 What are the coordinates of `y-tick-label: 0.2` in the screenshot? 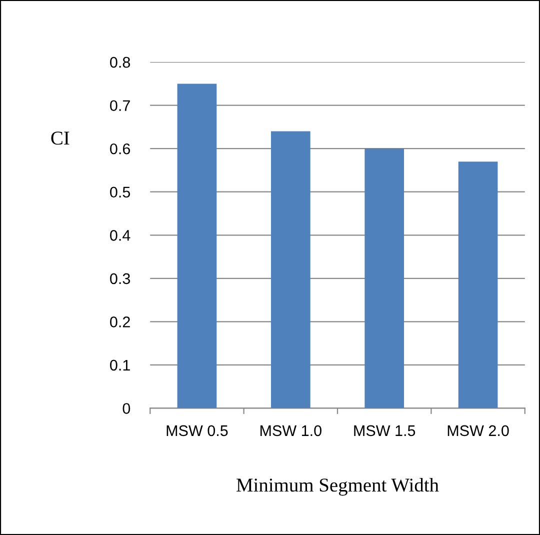 It's located at (120, 322).